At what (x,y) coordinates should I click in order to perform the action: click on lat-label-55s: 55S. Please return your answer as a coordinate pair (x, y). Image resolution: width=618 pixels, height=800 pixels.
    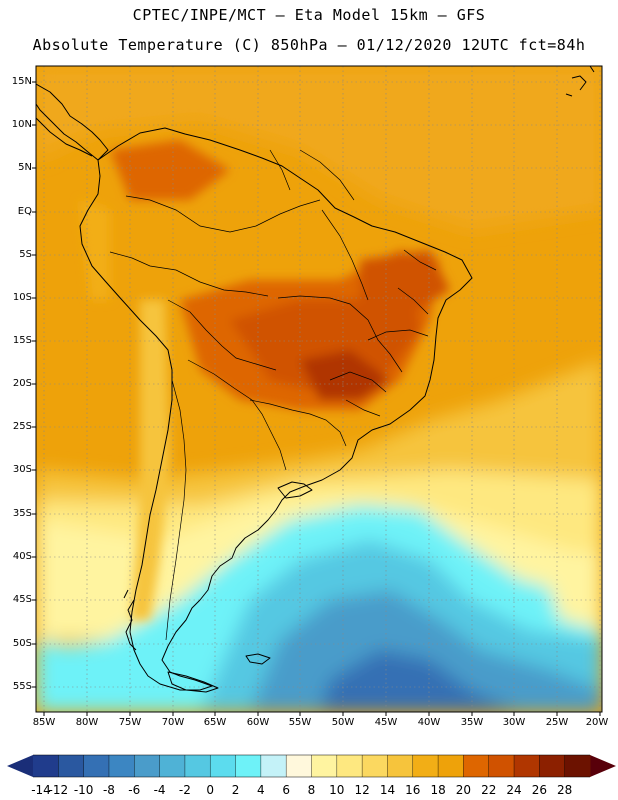
    Looking at the image, I should click on (22, 686).